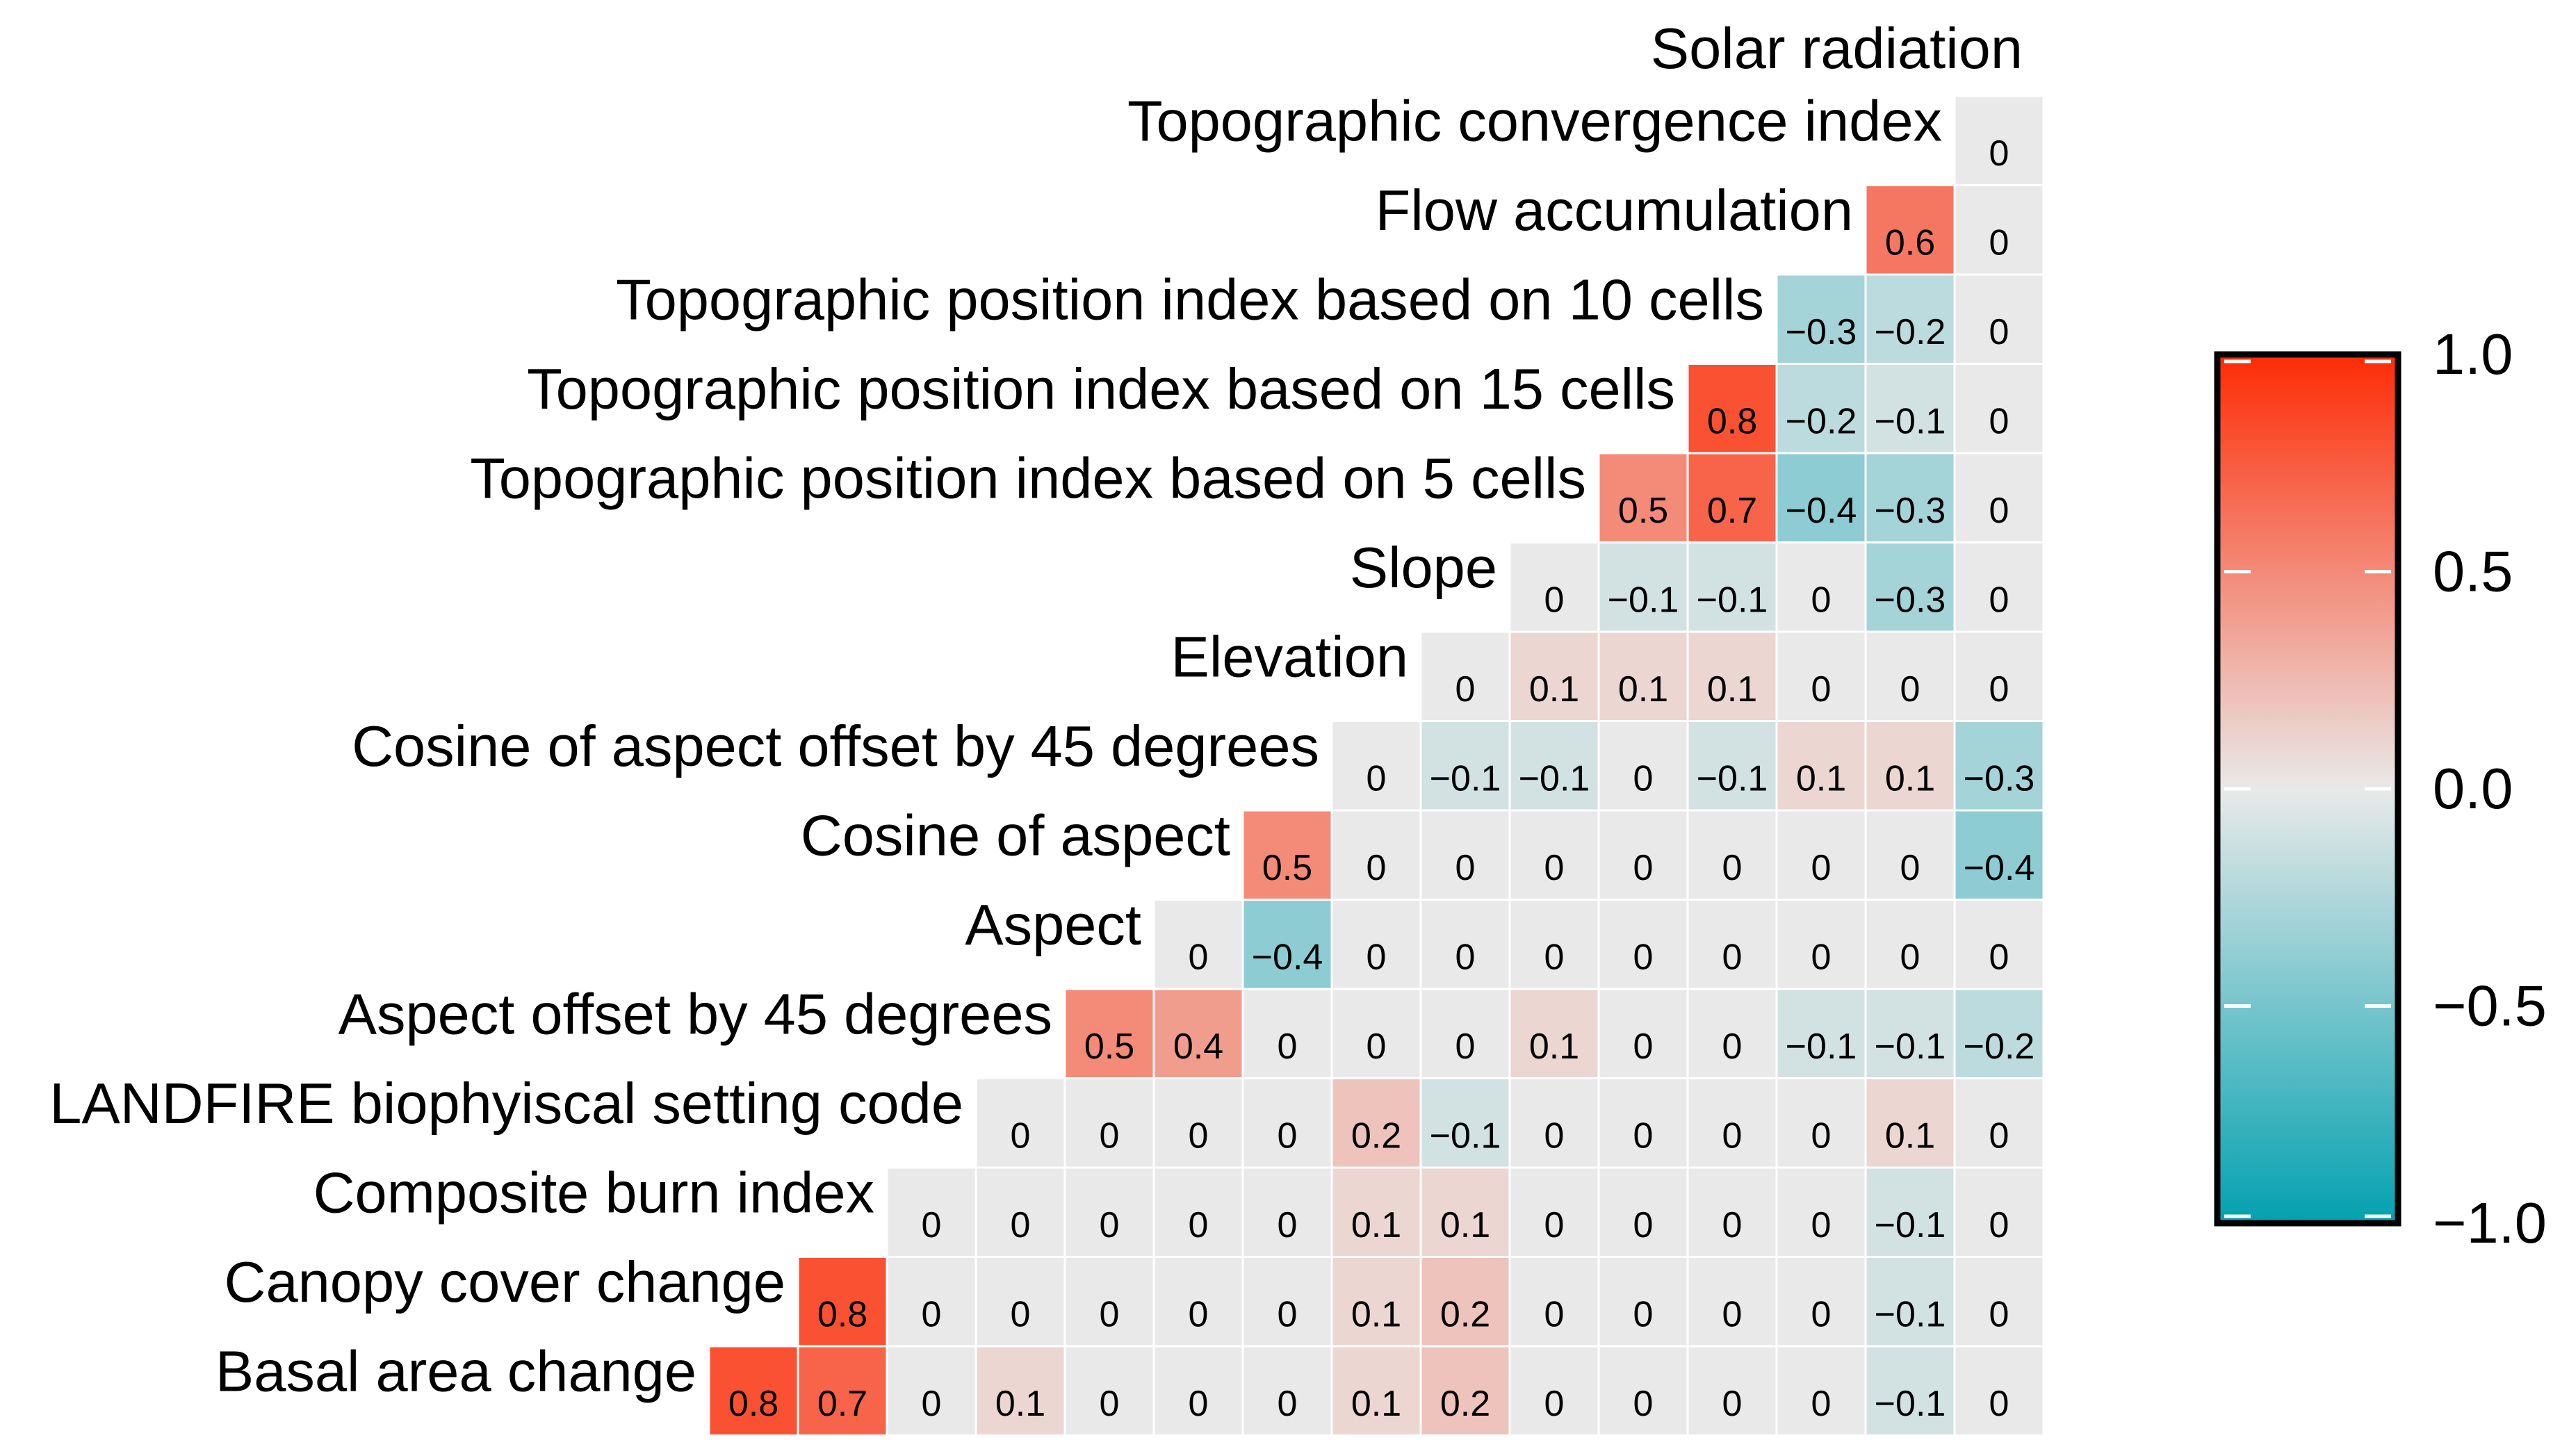 The image size is (2569, 1456). I want to click on cell-value: −0.4, so click(1999, 868).